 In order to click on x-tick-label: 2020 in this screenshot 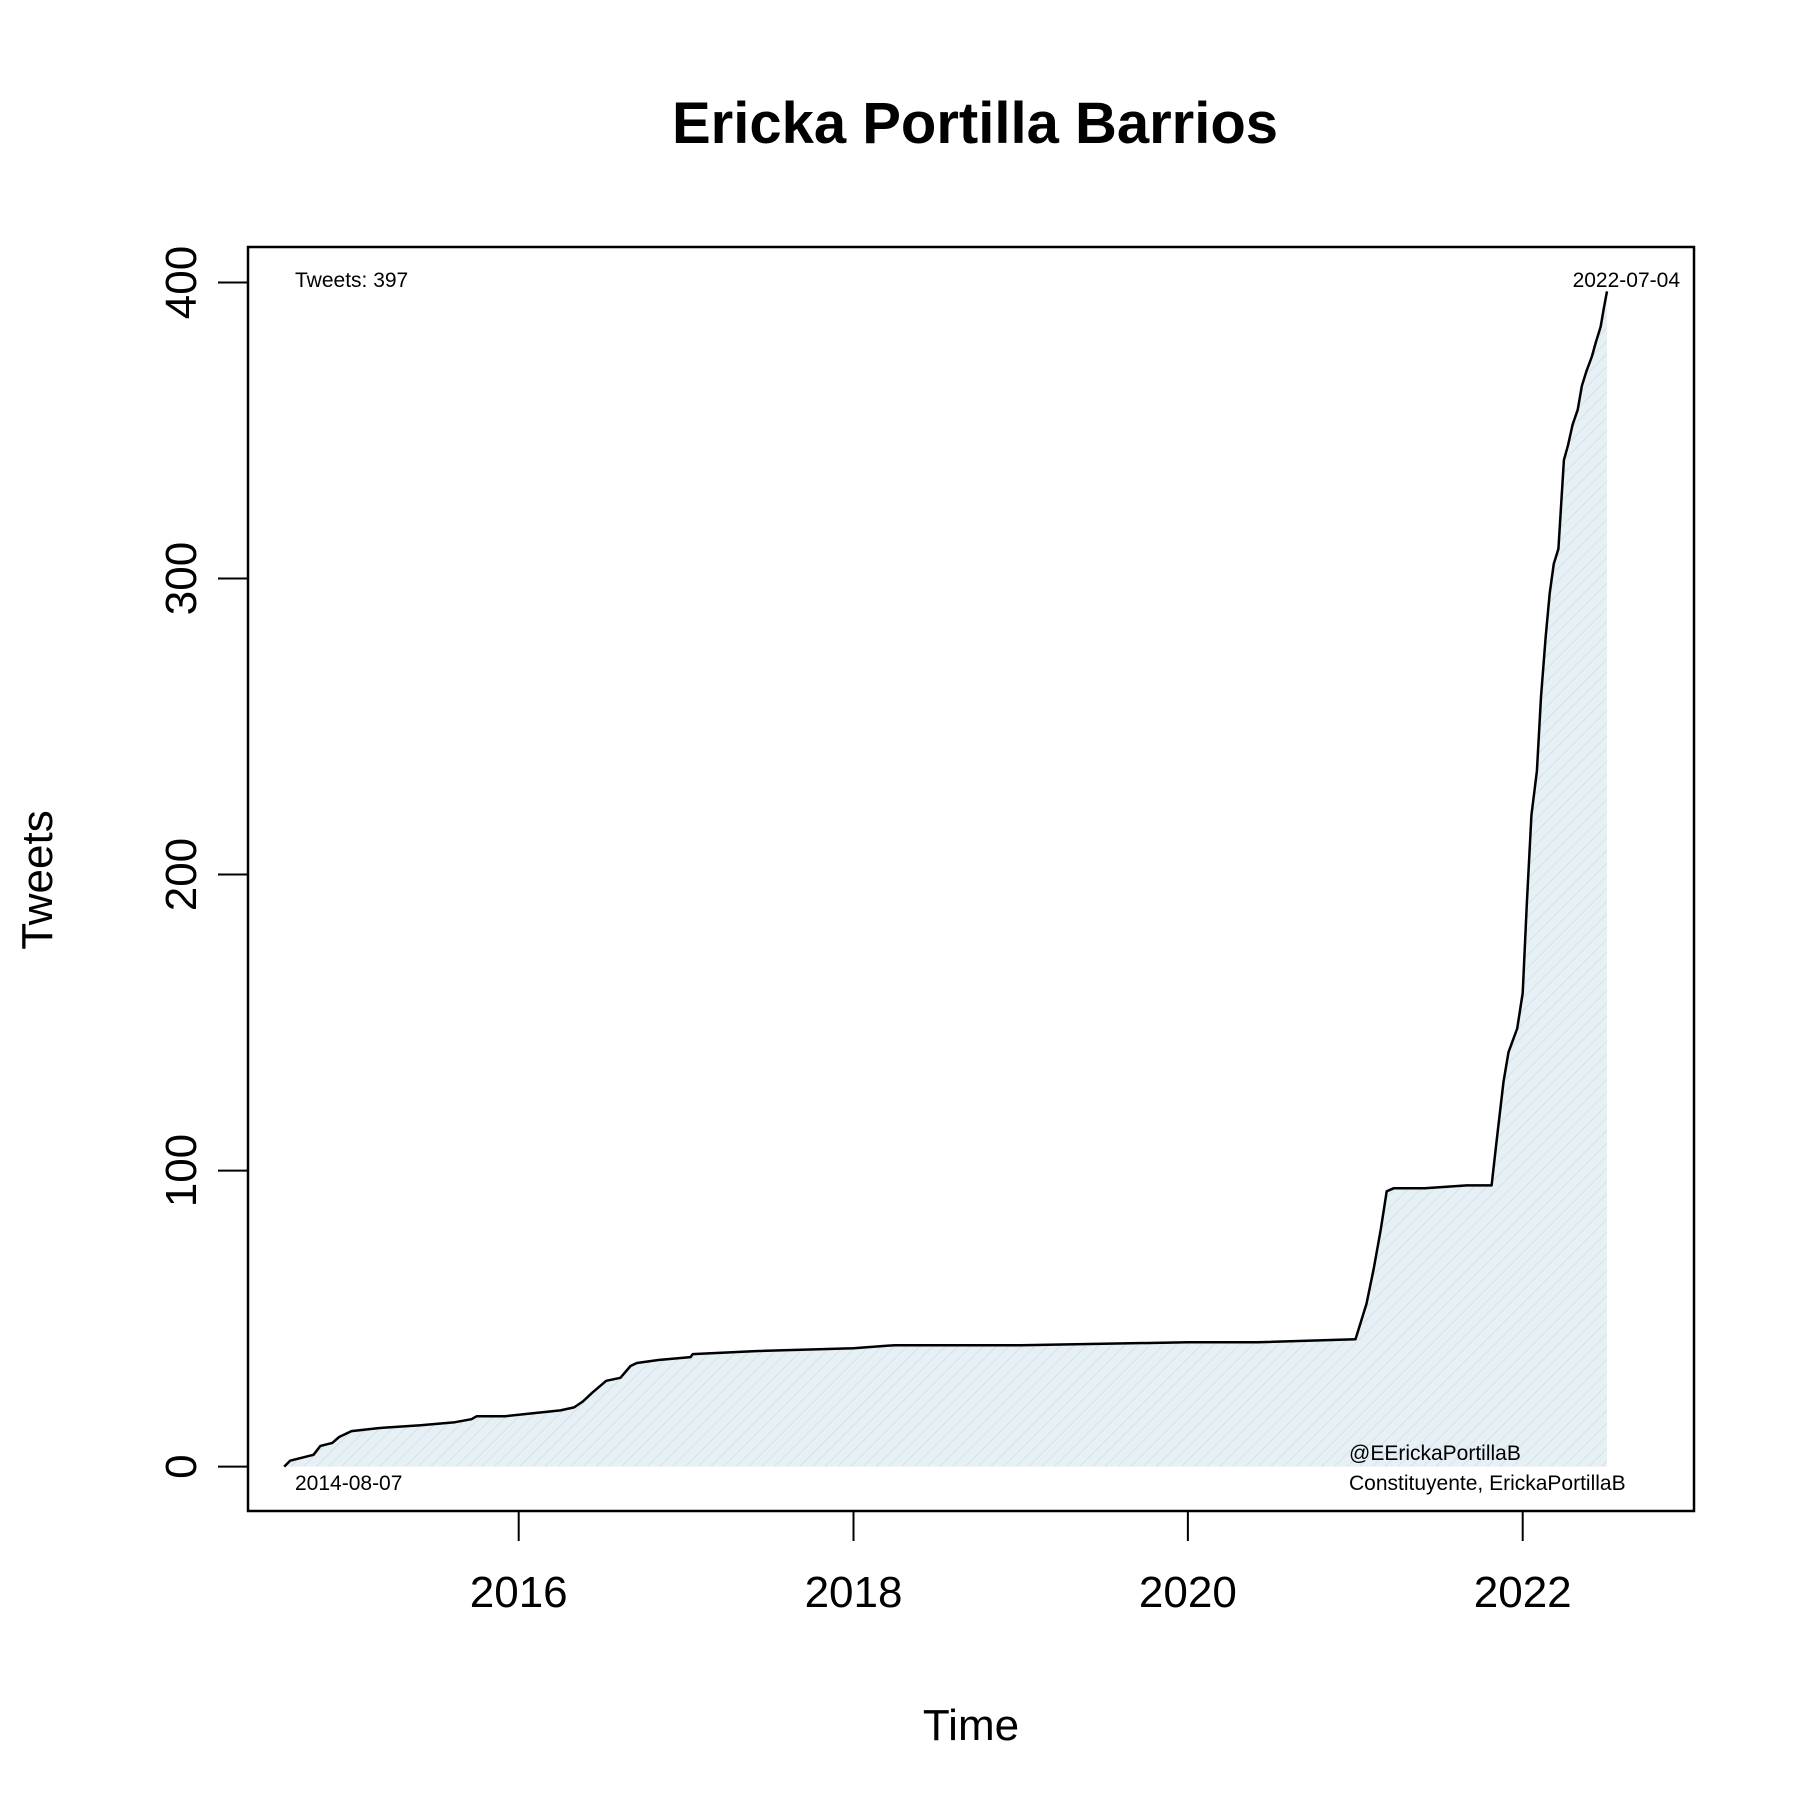, I will do `click(1188, 1592)`.